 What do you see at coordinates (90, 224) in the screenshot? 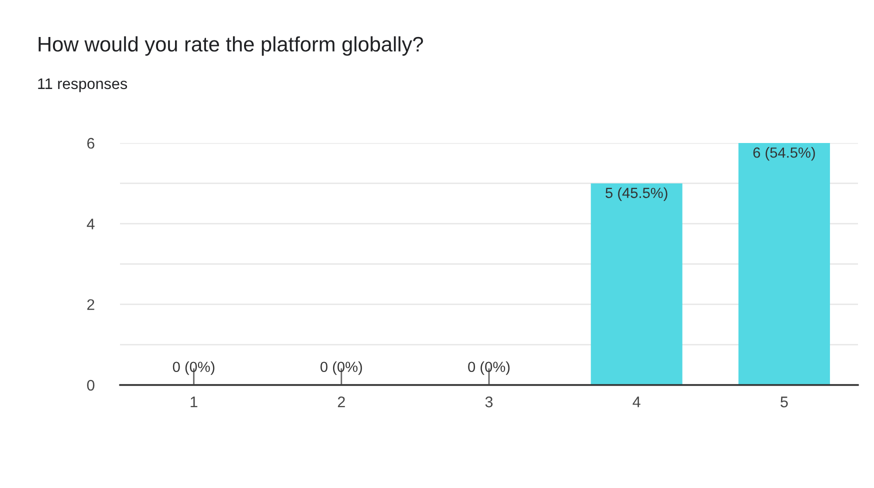
I see `y-tick-label: 4` at bounding box center [90, 224].